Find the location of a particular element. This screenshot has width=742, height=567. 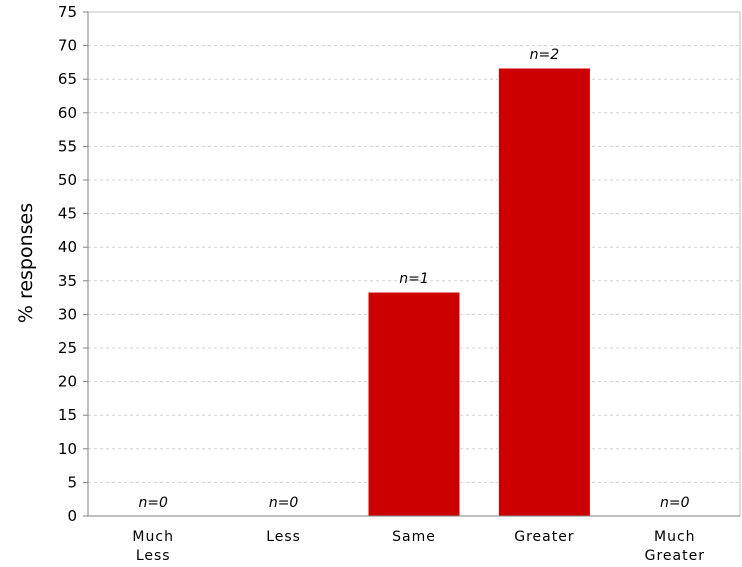

y-tick-label: 75 is located at coordinates (67, 12).